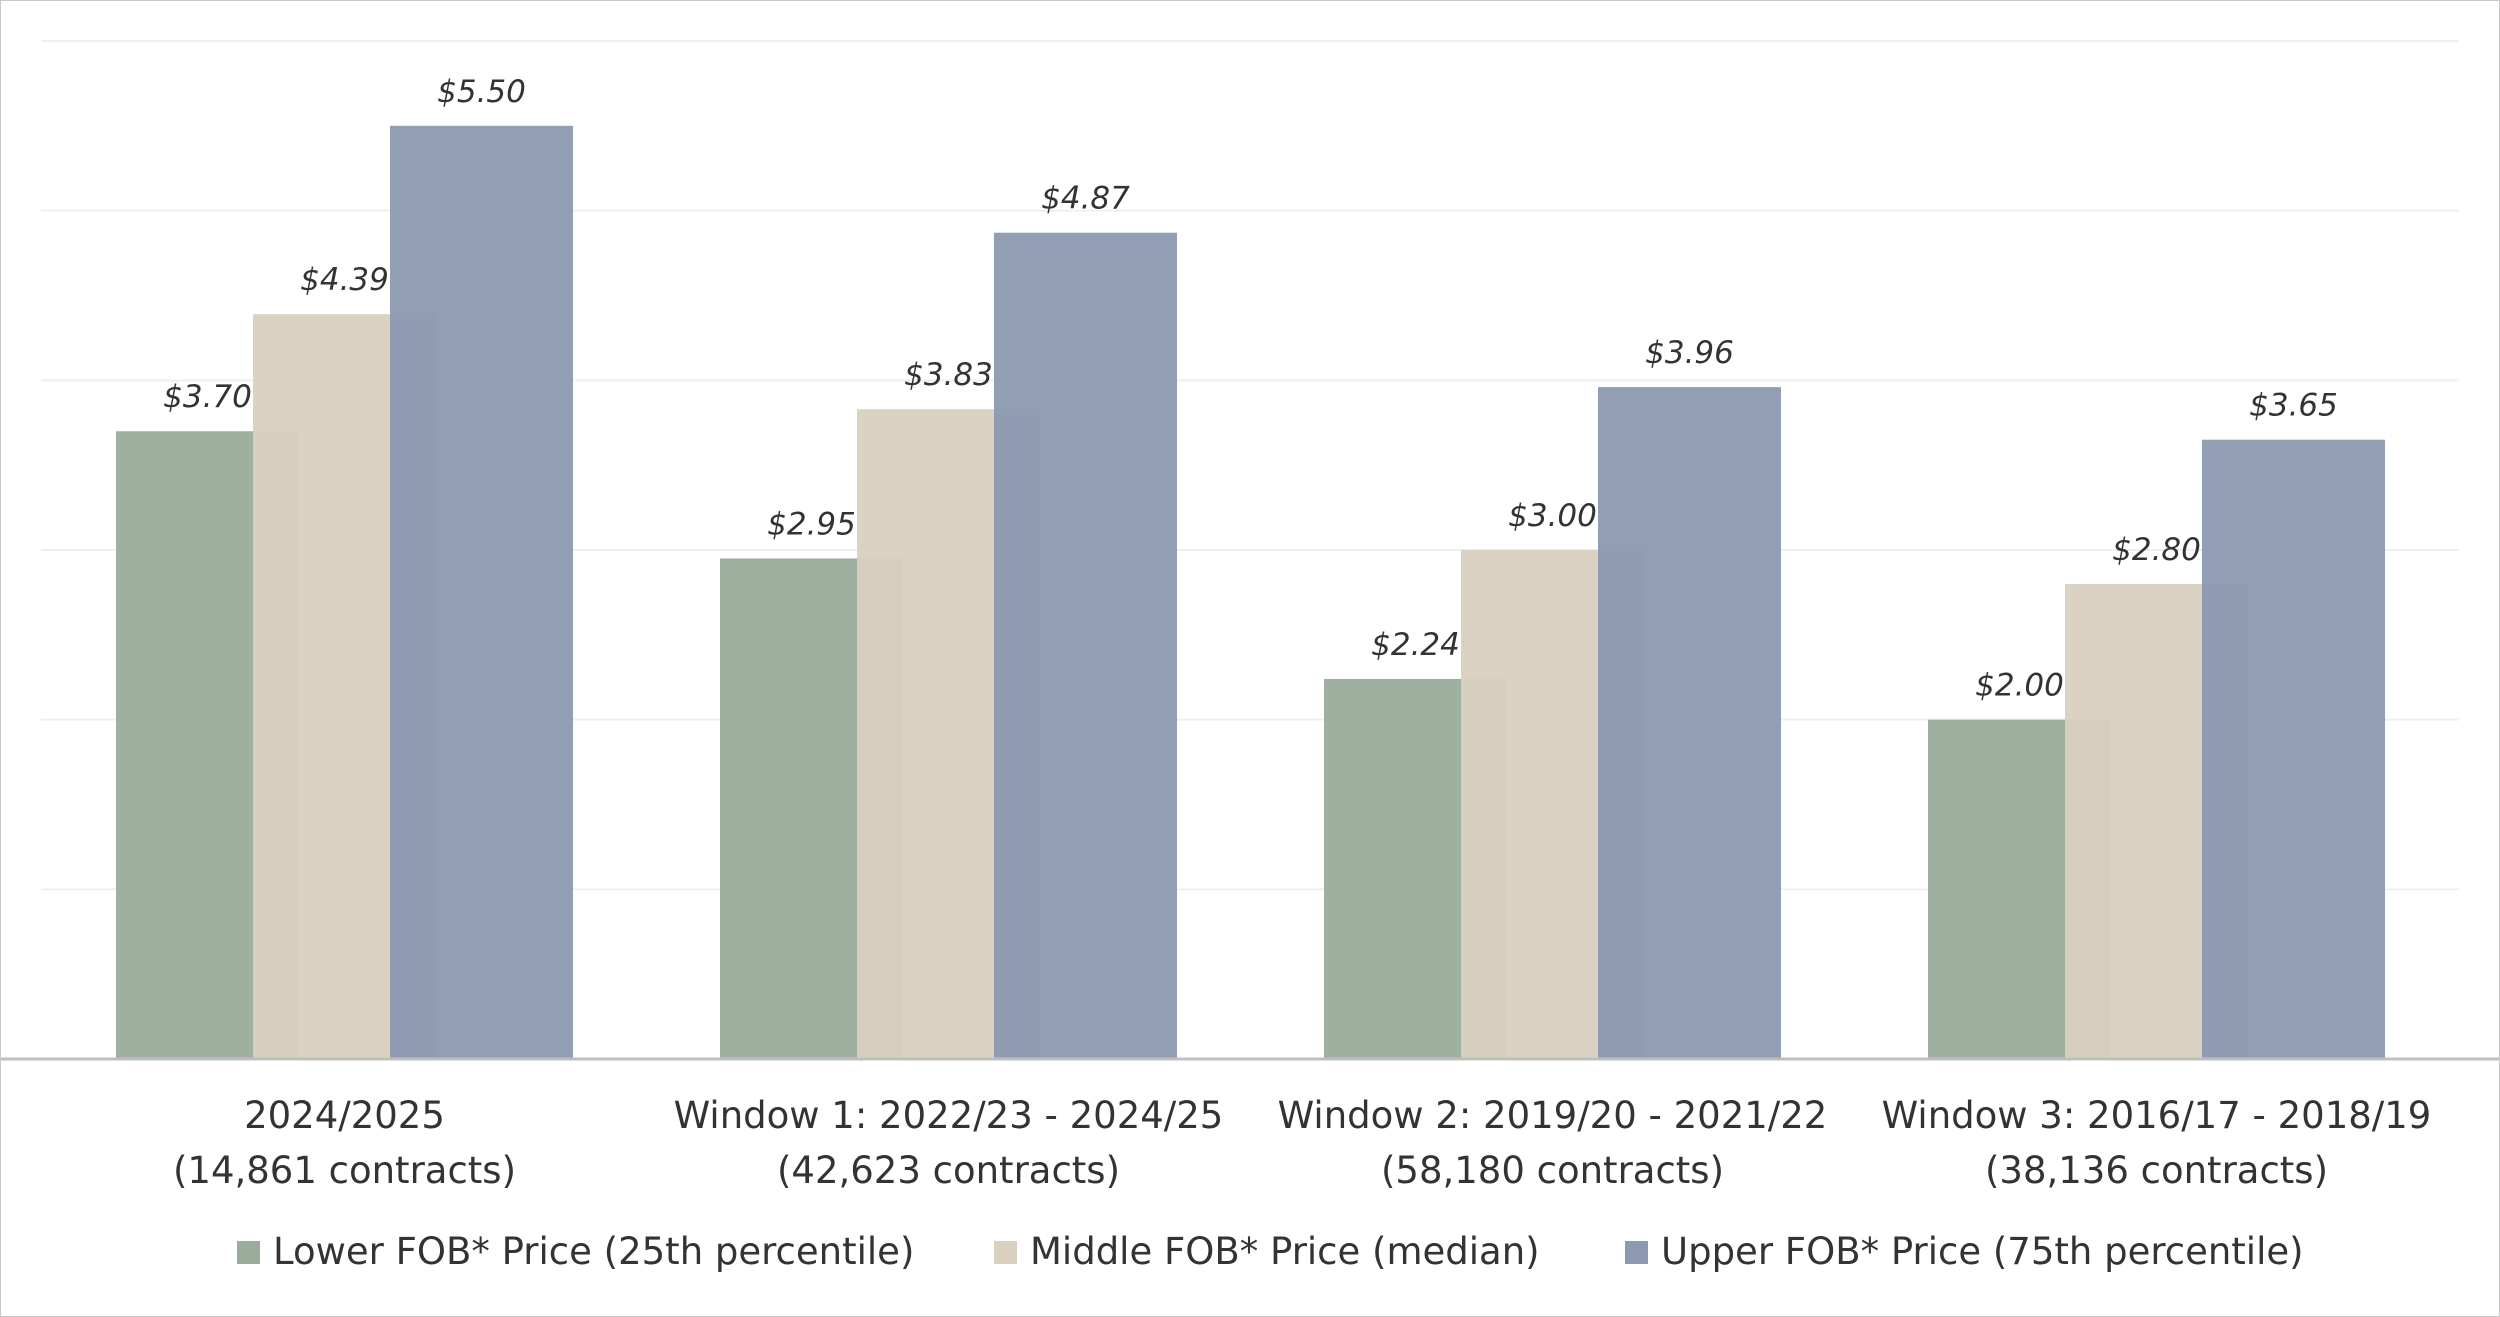 The width and height of the screenshot is (2500, 1317). What do you see at coordinates (2156, 550) in the screenshot?
I see `data-label: $2.80` at bounding box center [2156, 550].